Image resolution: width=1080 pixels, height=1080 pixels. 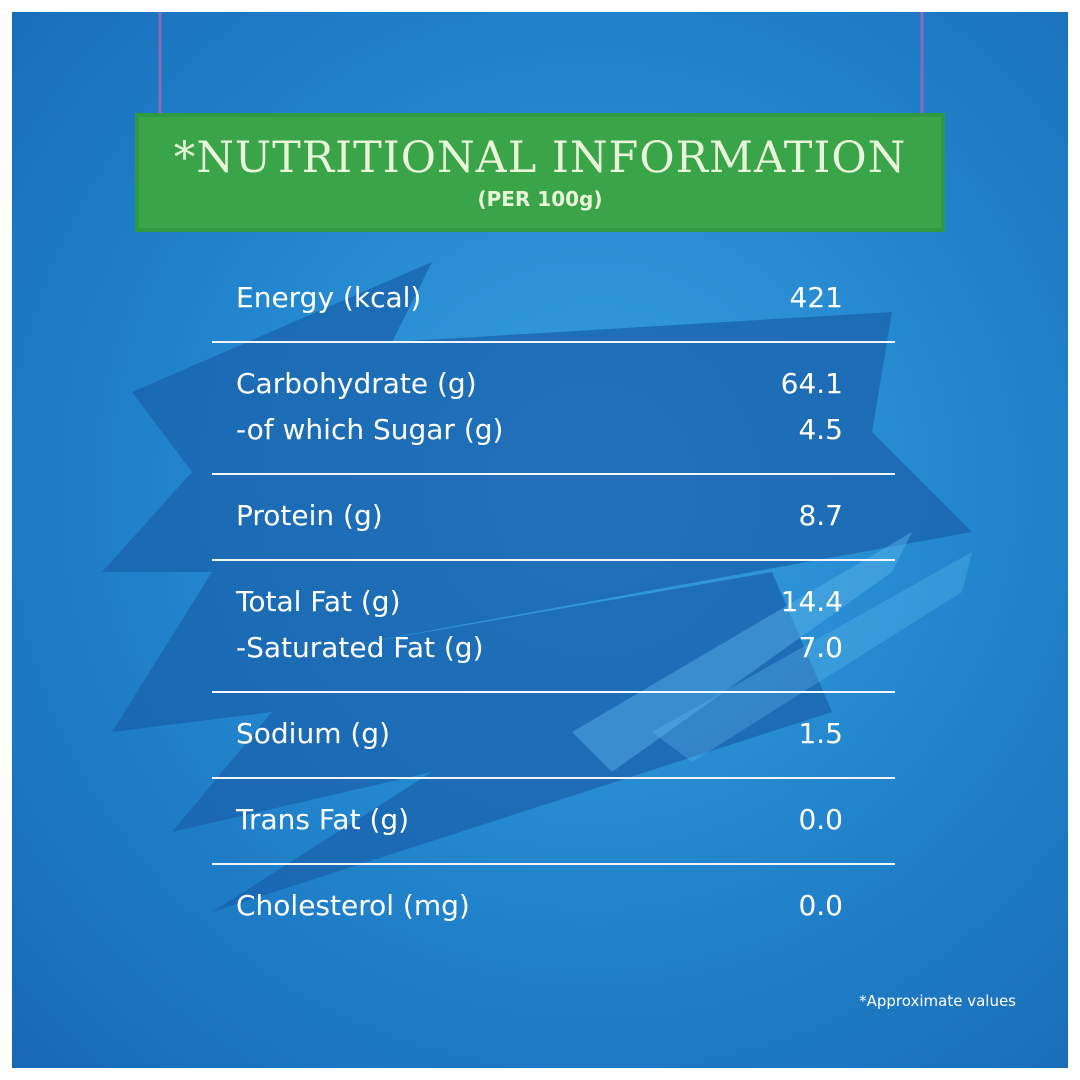 What do you see at coordinates (937, 1001) in the screenshot?
I see `footnote: *Approximate values` at bounding box center [937, 1001].